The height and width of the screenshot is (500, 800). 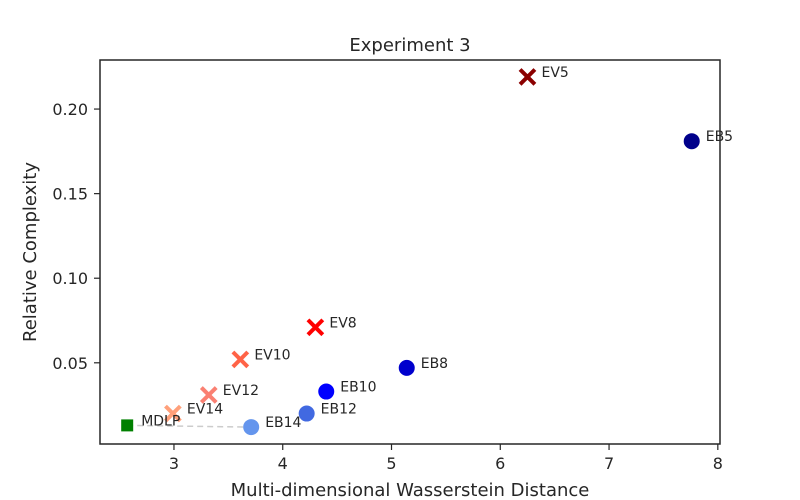 I want to click on point-eb10, so click(x=326, y=391).